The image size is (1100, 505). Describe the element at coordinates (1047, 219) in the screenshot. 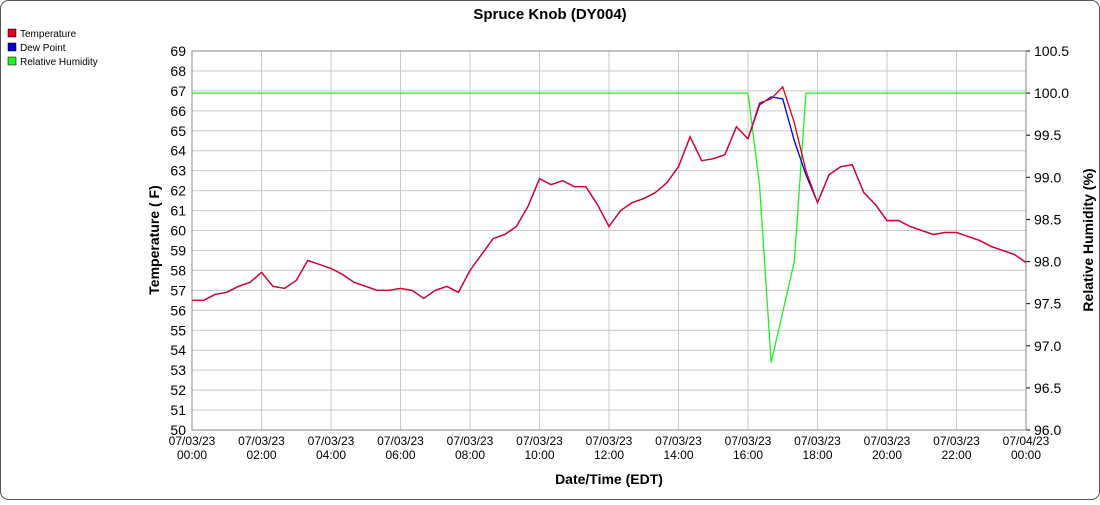

I see `y2-tick-label: 98.5` at that location.